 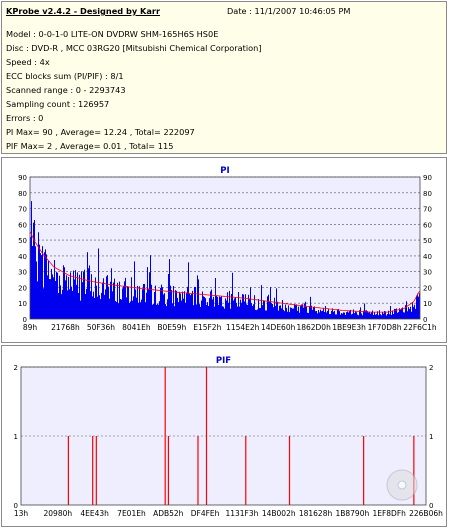 I want to click on pif-xtick: 181628h, so click(x=316, y=513).